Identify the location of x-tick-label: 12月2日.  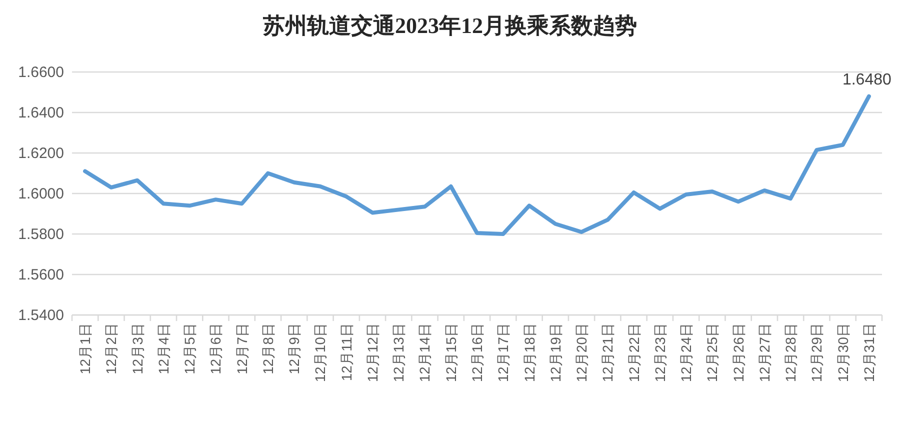
(111, 348).